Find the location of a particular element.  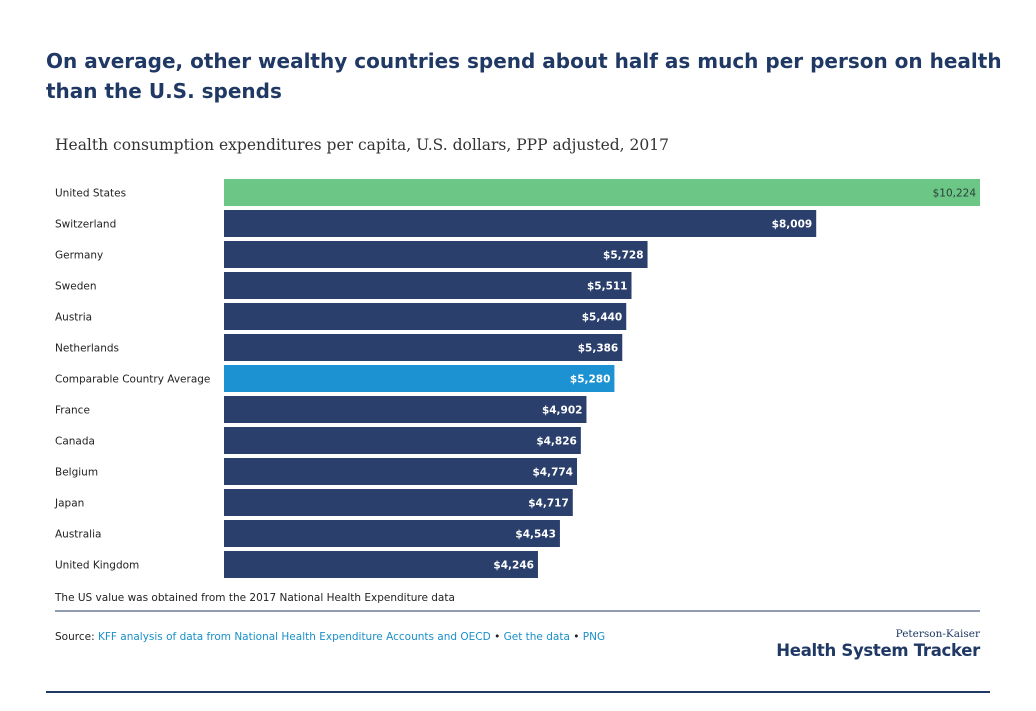

brand-top: Peterson-Kaiser is located at coordinates (937, 634).